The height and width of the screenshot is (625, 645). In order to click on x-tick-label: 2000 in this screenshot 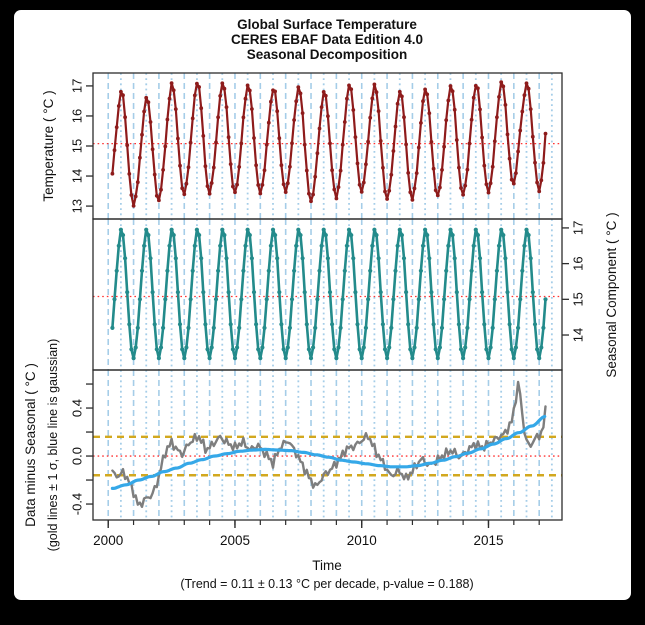, I will do `click(108, 540)`.